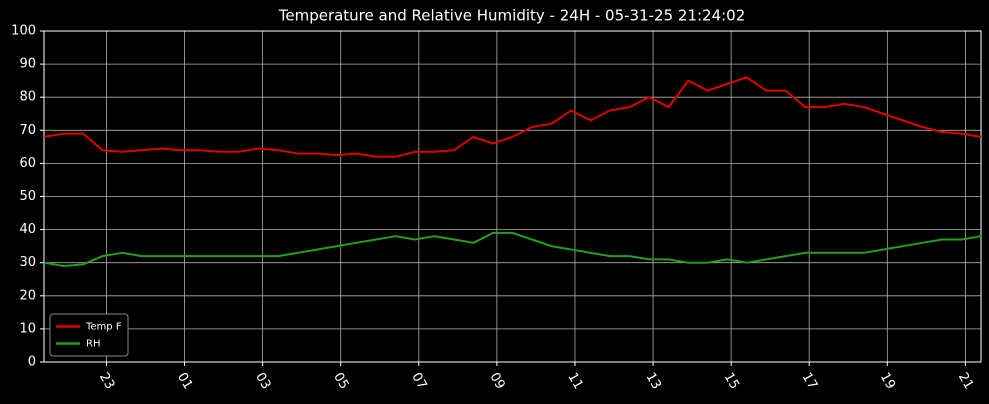 This screenshot has width=989, height=404. I want to click on x-tick-label: 17, so click(809, 381).